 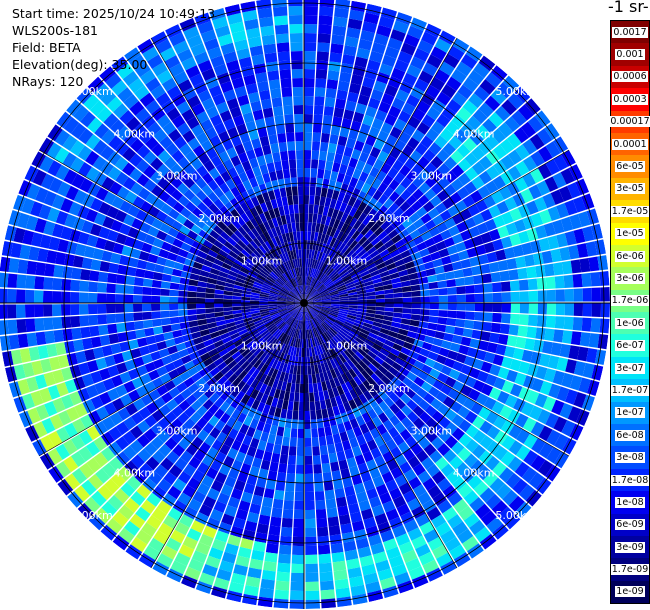 What do you see at coordinates (474, 473) in the screenshot?
I see `range-ring-label: 4.00km` at bounding box center [474, 473].